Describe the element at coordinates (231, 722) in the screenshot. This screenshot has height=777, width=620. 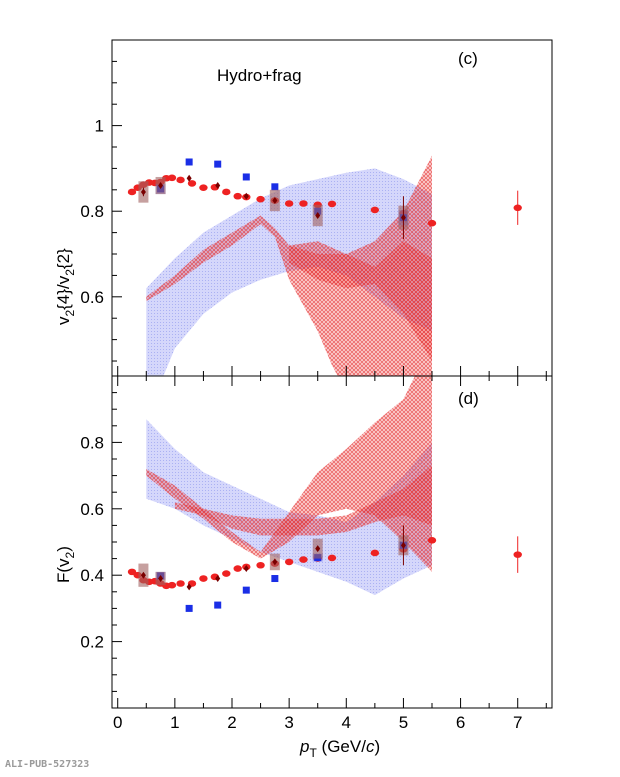
I see `x-tick-label: 2` at that location.